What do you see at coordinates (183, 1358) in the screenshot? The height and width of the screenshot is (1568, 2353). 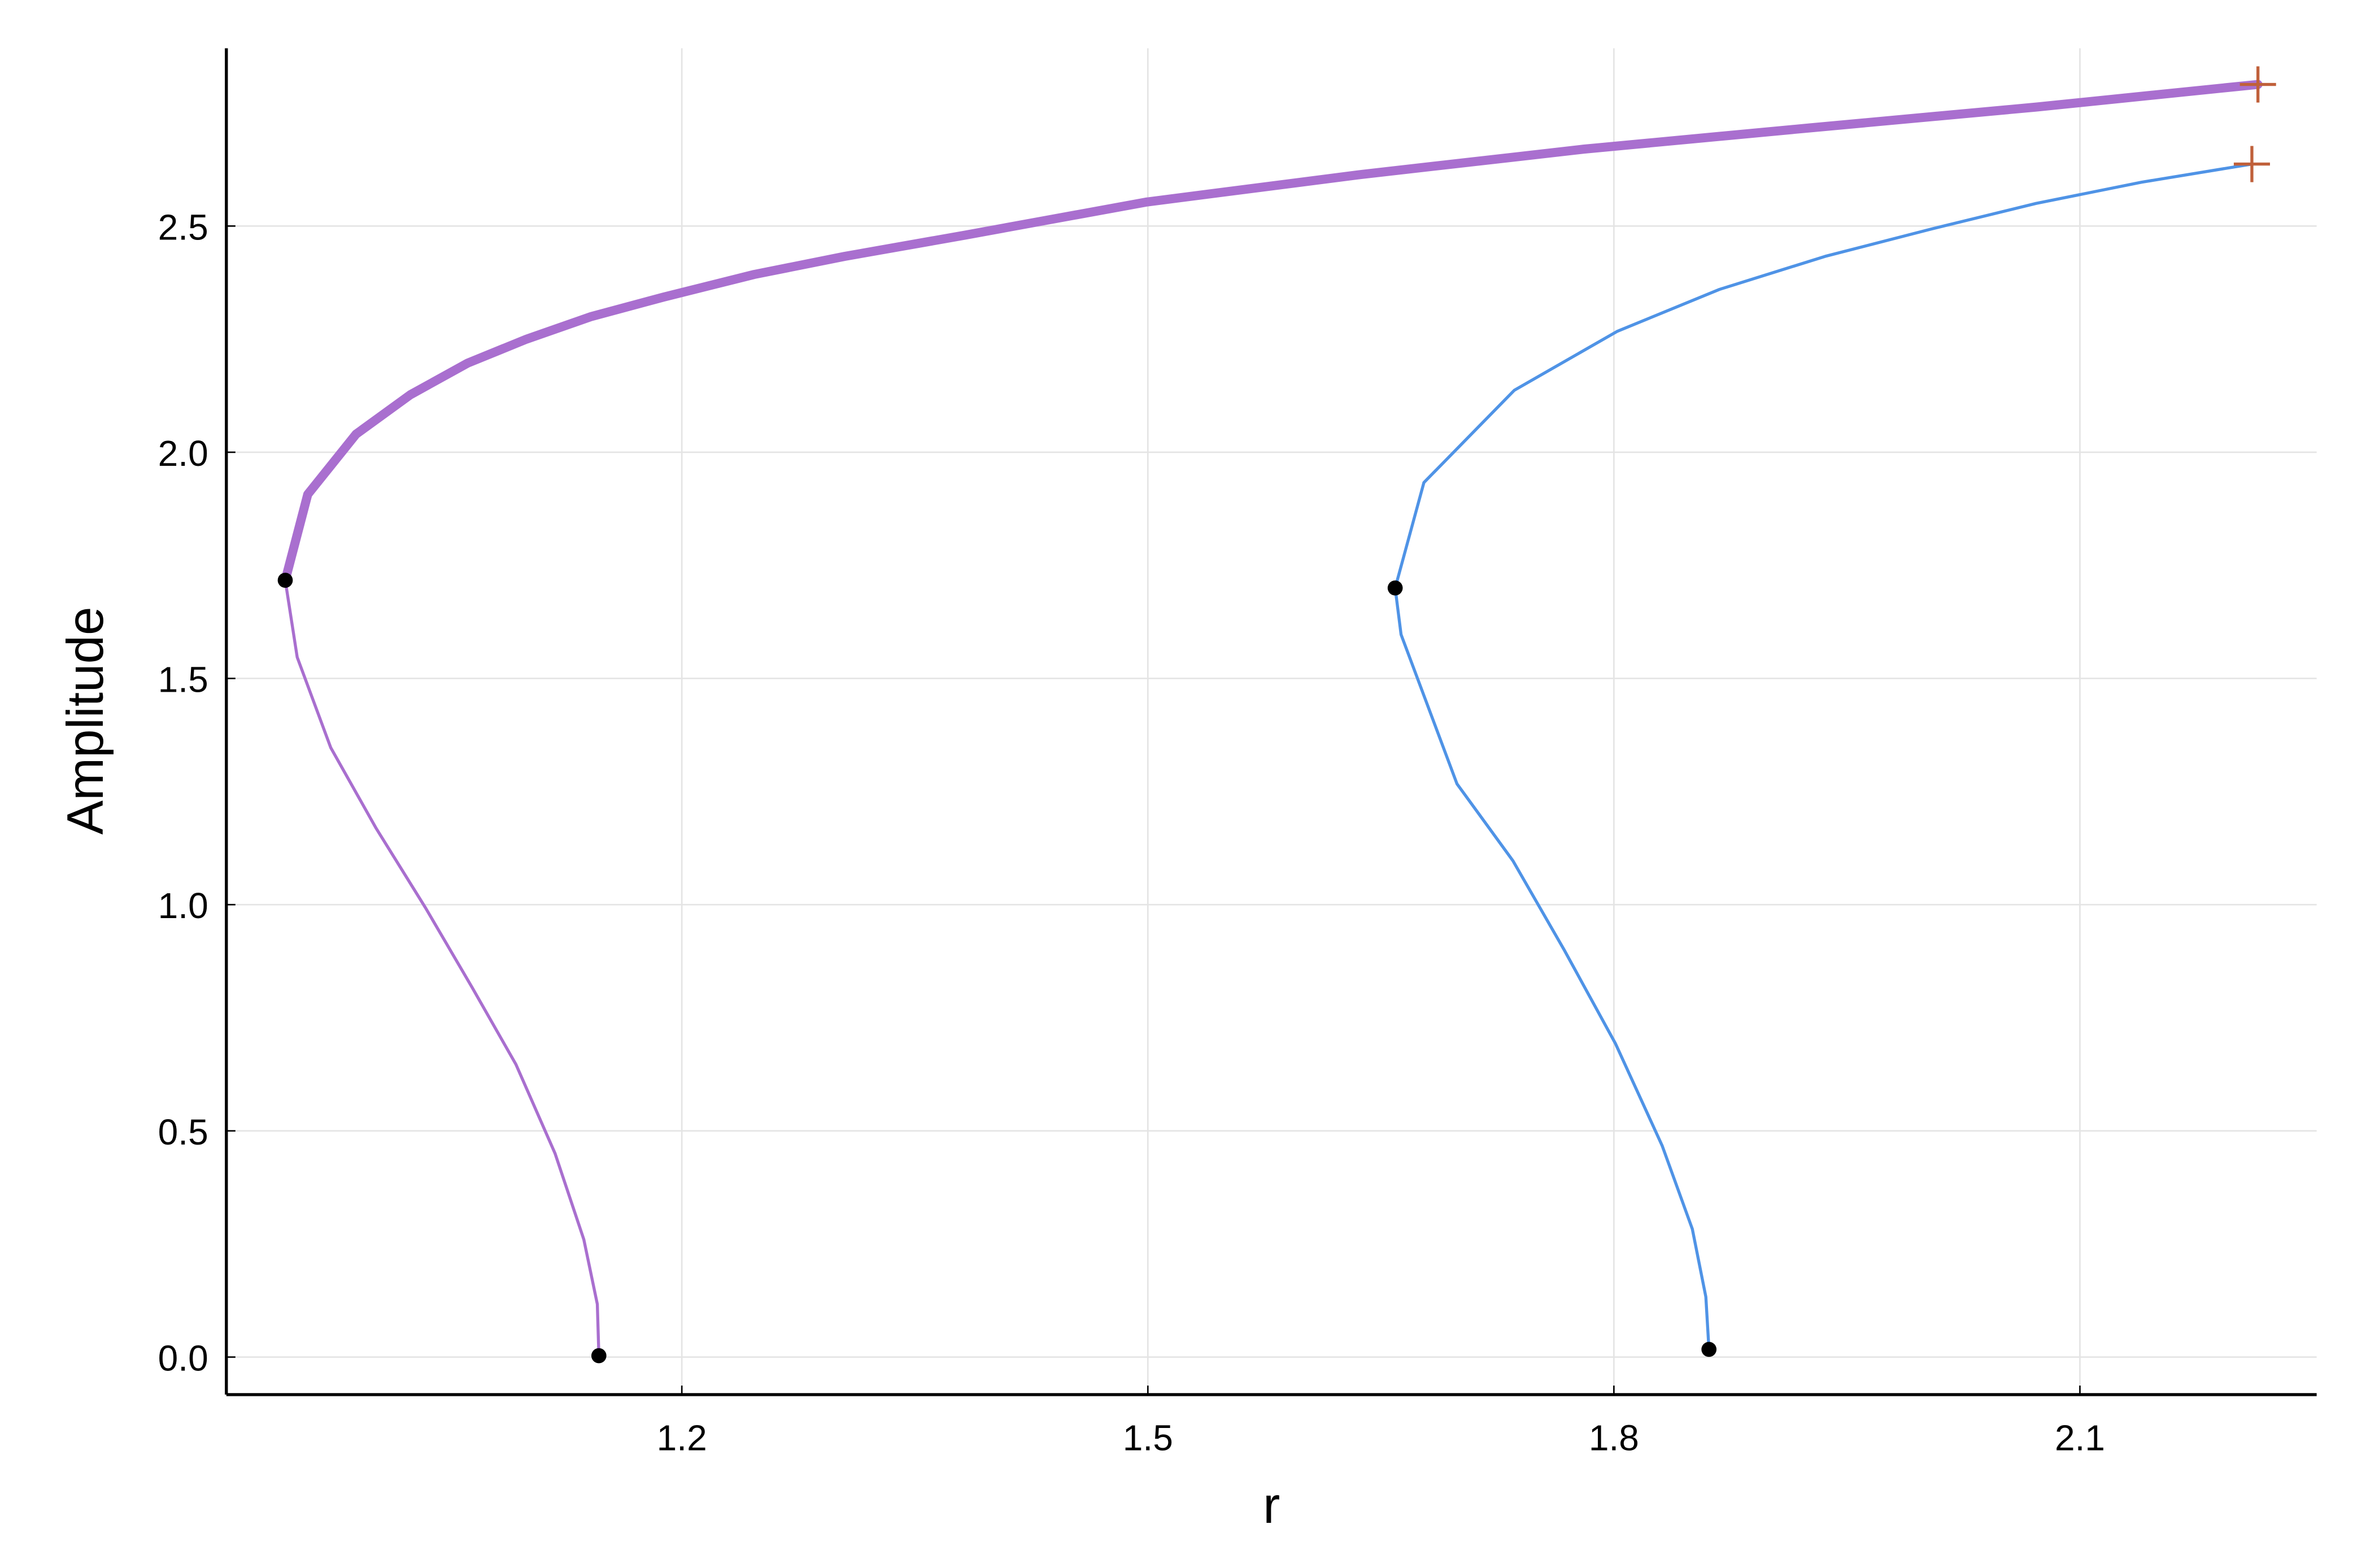 I see `y-tick-label: 0.0` at bounding box center [183, 1358].